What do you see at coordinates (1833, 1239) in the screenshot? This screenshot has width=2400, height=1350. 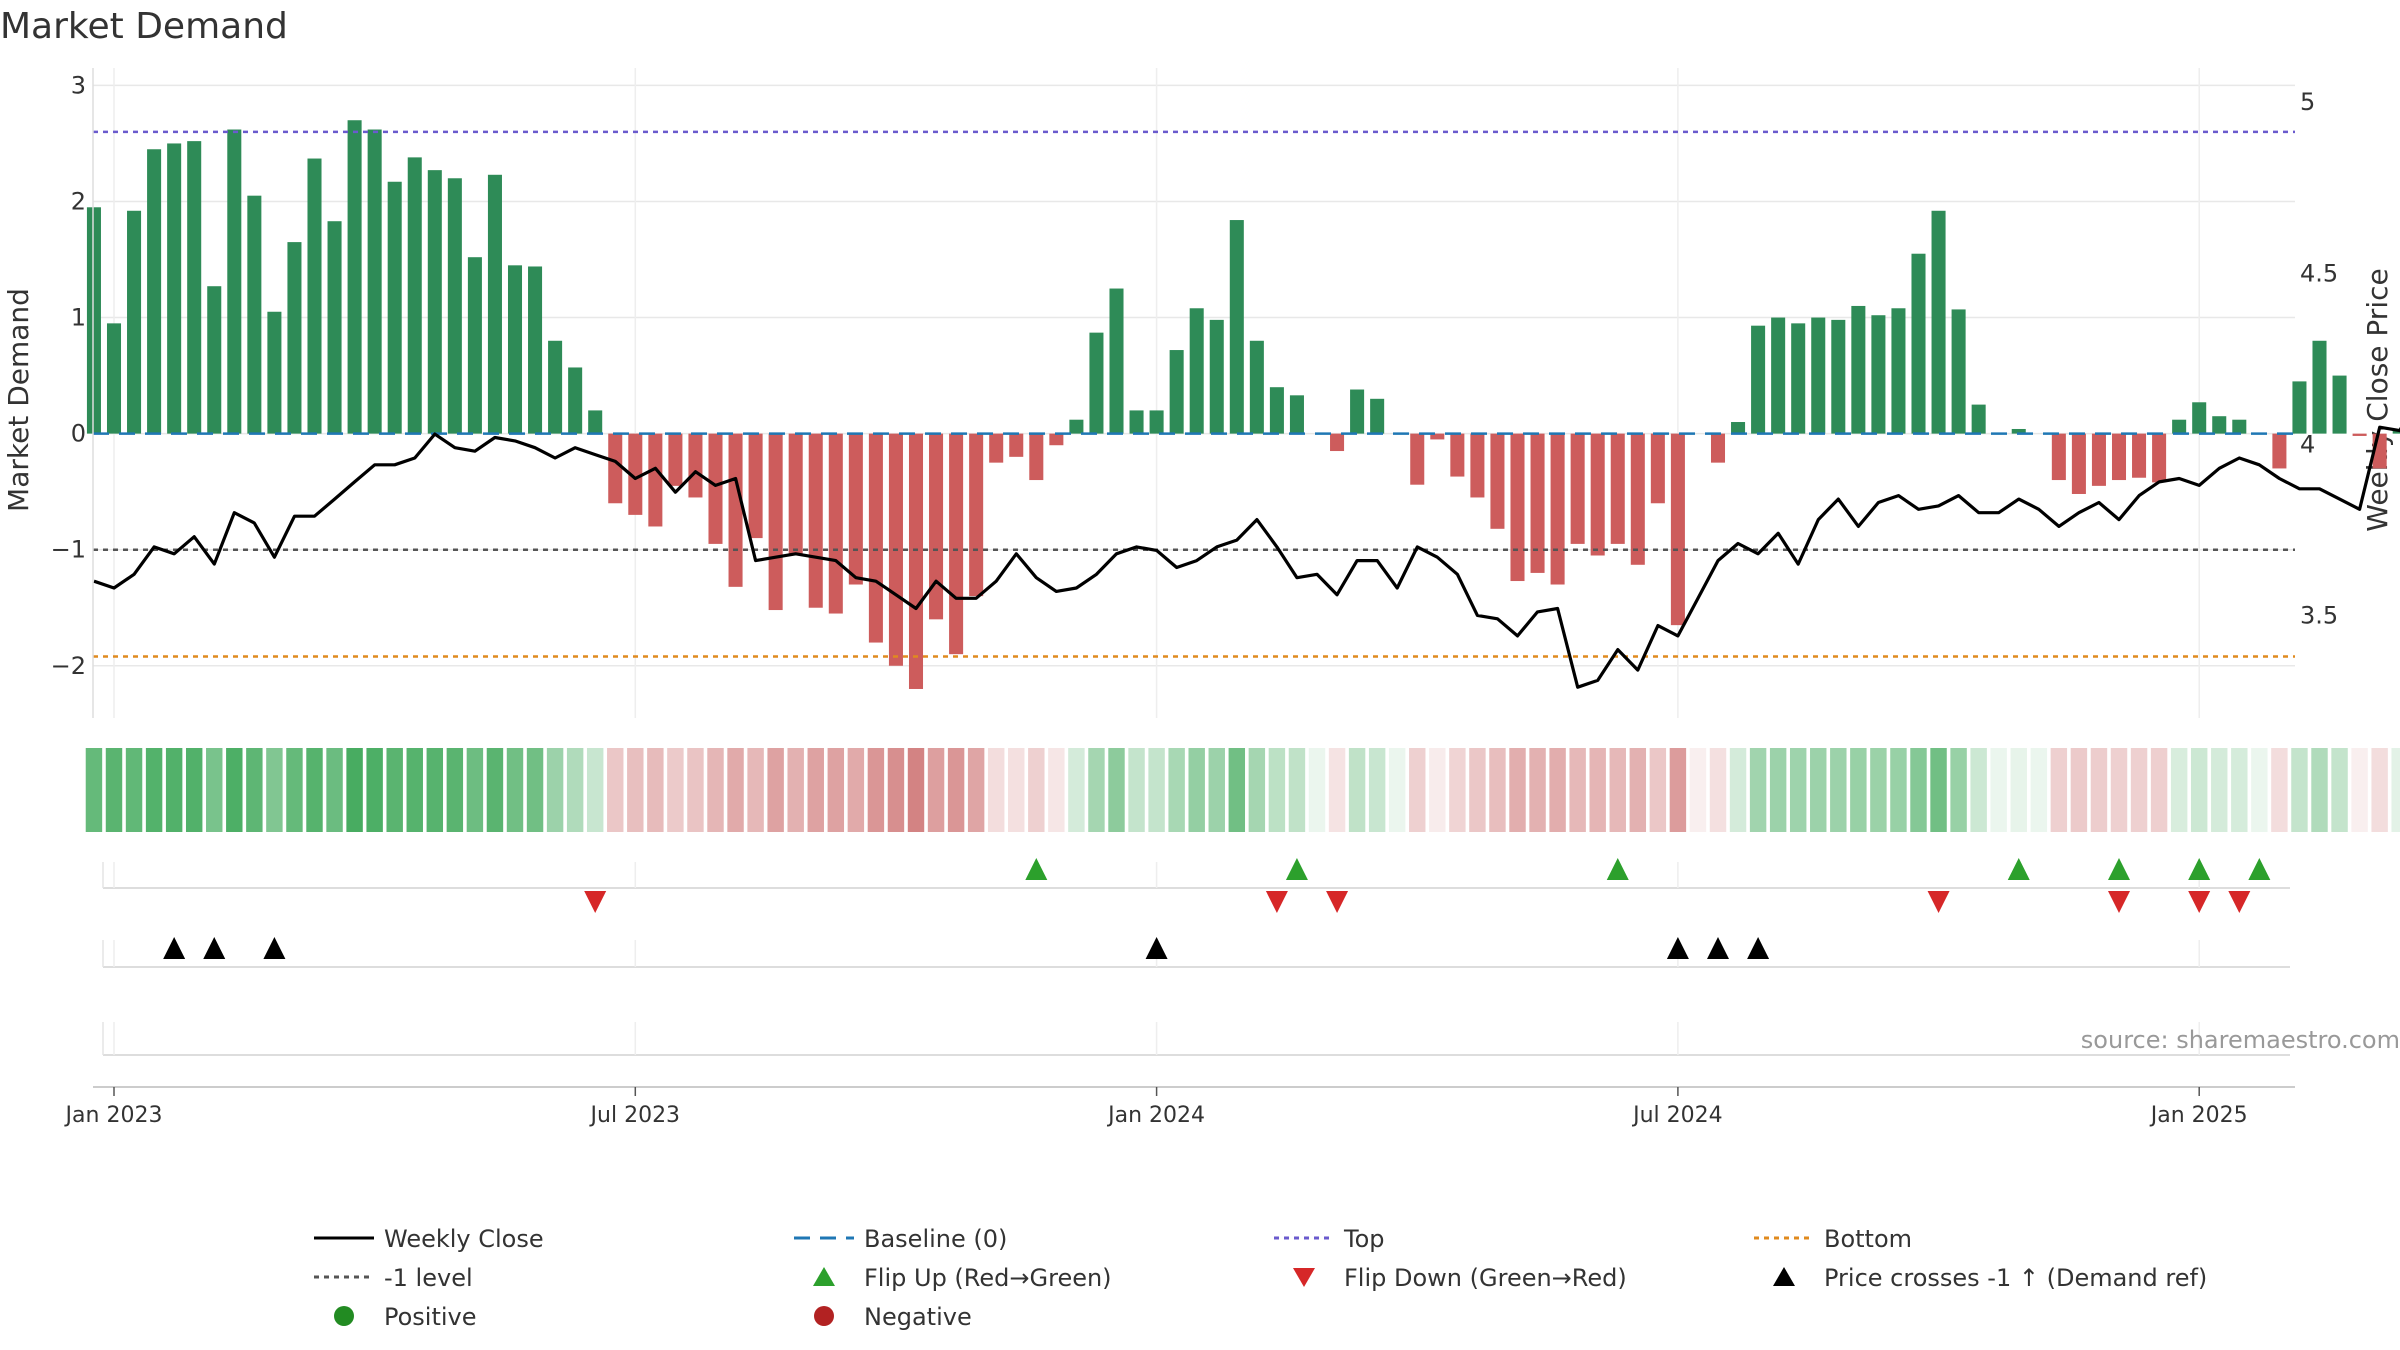 I see `legend-item: Bottom` at bounding box center [1833, 1239].